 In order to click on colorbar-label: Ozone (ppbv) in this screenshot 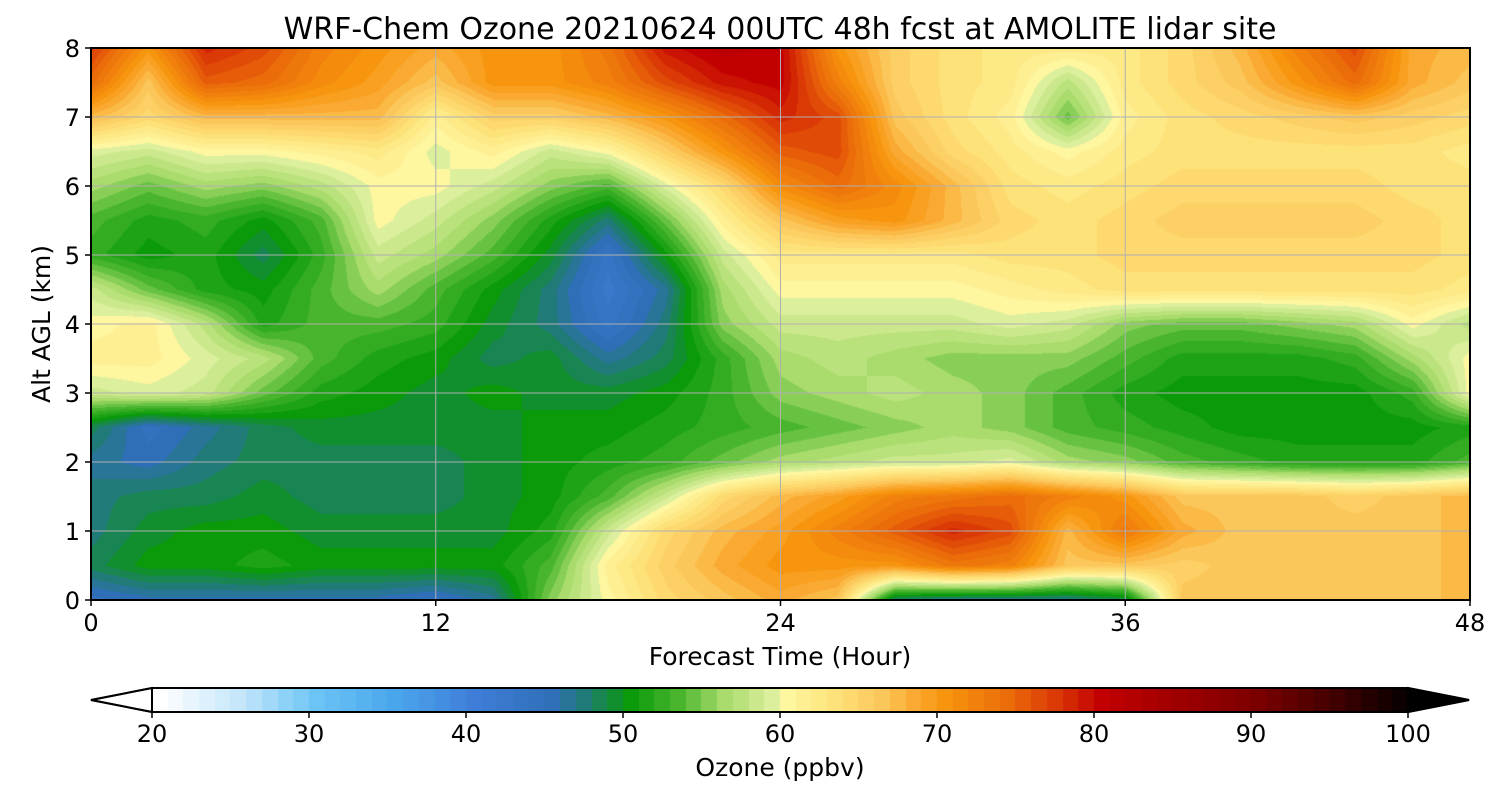, I will do `click(779, 767)`.